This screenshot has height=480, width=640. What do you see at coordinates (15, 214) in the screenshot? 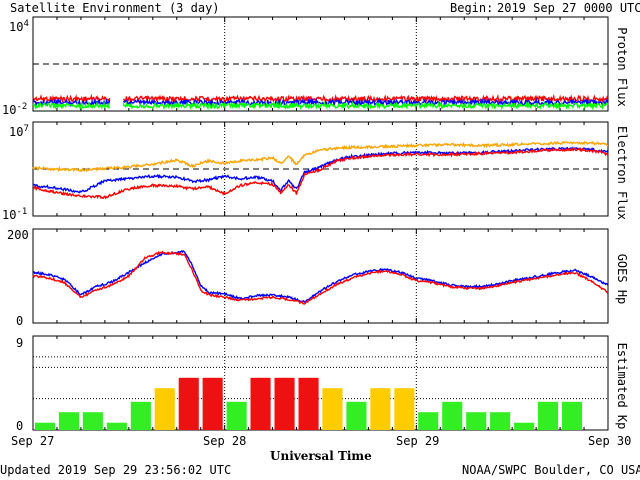
I see `electron-ytick-bottom: 10-1` at bounding box center [15, 214].